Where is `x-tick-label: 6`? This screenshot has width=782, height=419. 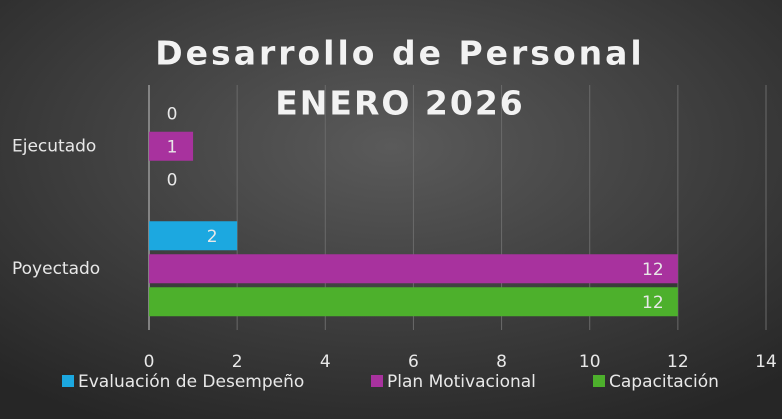 x-tick-label: 6 is located at coordinates (413, 362).